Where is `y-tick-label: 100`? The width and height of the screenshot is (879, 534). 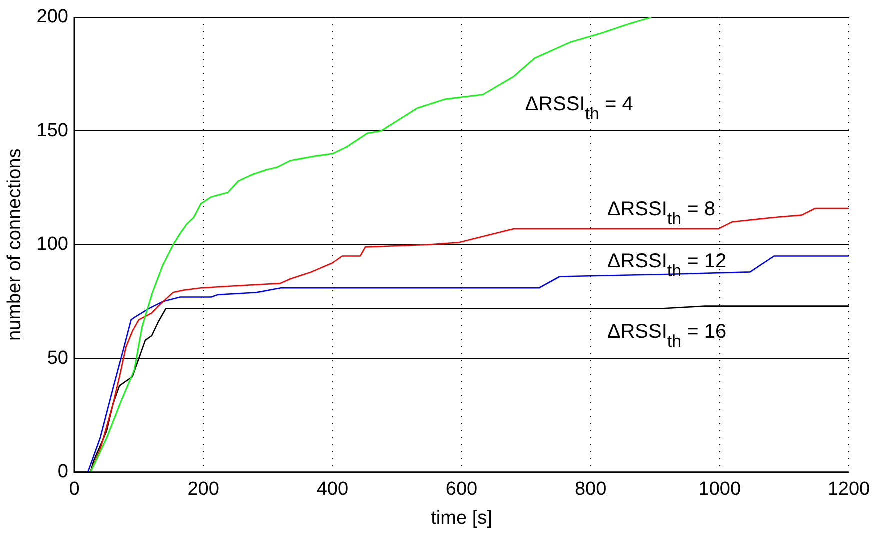
y-tick-label: 100 is located at coordinates (52, 245).